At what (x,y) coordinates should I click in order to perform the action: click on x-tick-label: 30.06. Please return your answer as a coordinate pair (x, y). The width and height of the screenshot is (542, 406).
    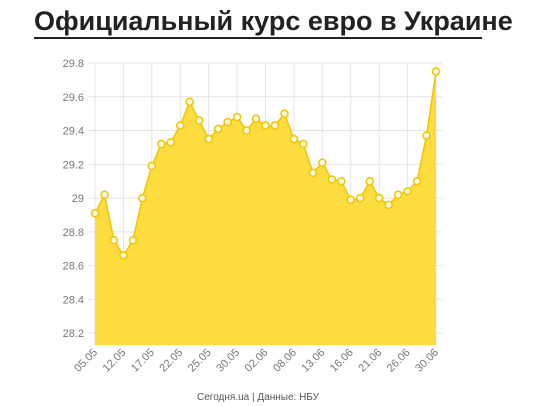
    Looking at the image, I should click on (427, 361).